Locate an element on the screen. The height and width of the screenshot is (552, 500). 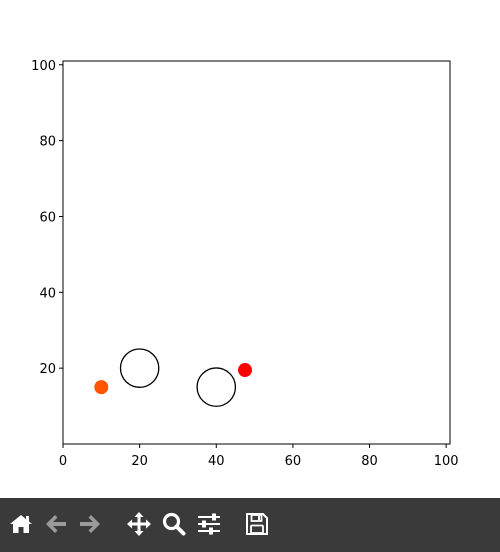
x-tick-label: 60 is located at coordinates (293, 461).